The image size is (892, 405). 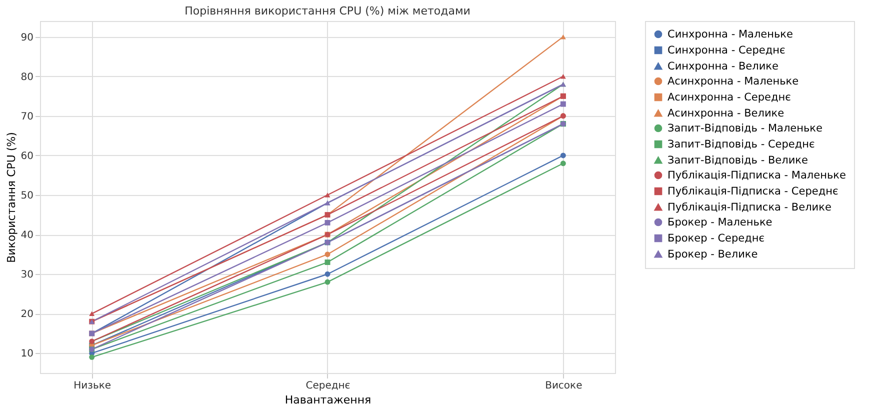 What do you see at coordinates (563, 386) in the screenshot?
I see `x-tick-label: Високе` at bounding box center [563, 386].